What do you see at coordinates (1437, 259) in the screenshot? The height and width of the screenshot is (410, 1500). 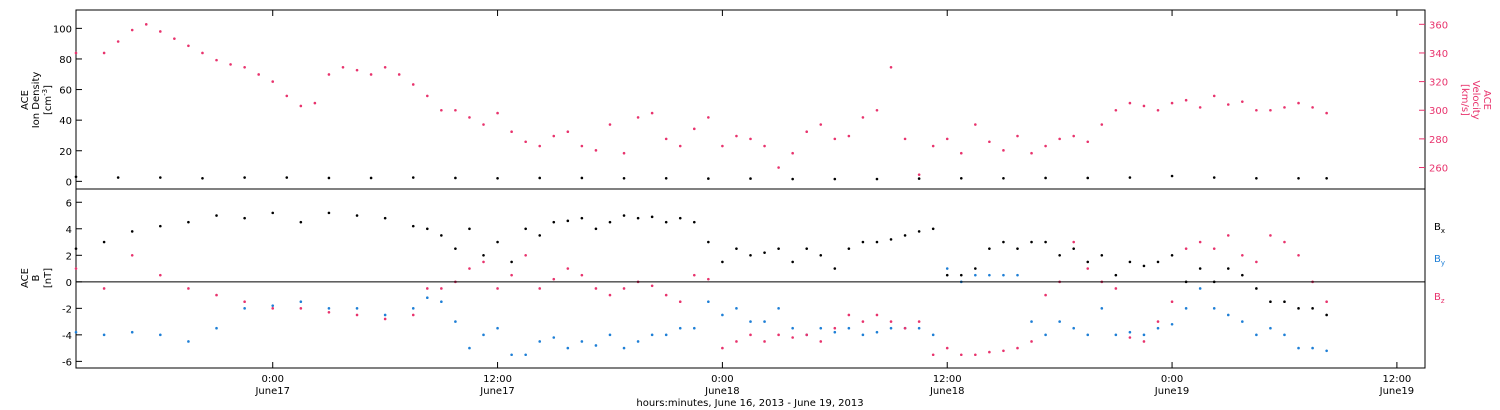 I see `legend-by-base: B` at bounding box center [1437, 259].